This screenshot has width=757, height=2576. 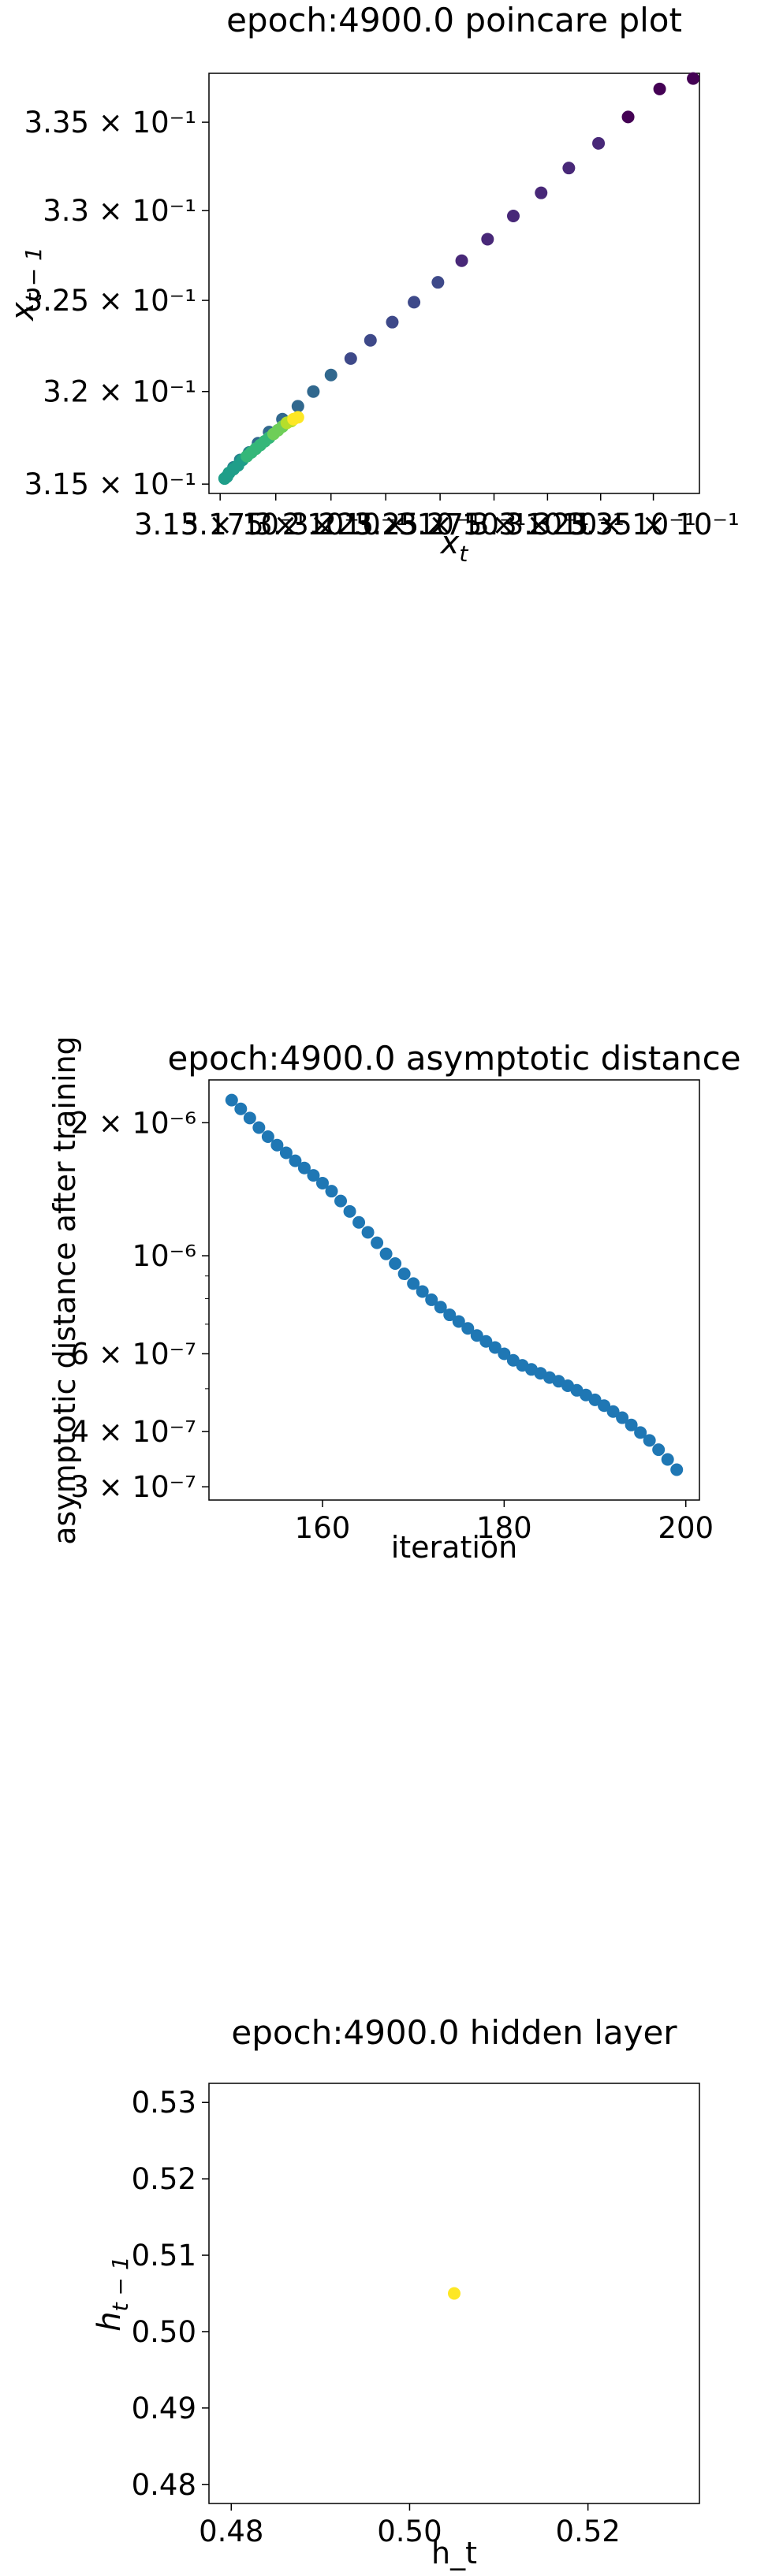 What do you see at coordinates (164, 2103) in the screenshot?
I see `y-tick-label: 0.53` at bounding box center [164, 2103].